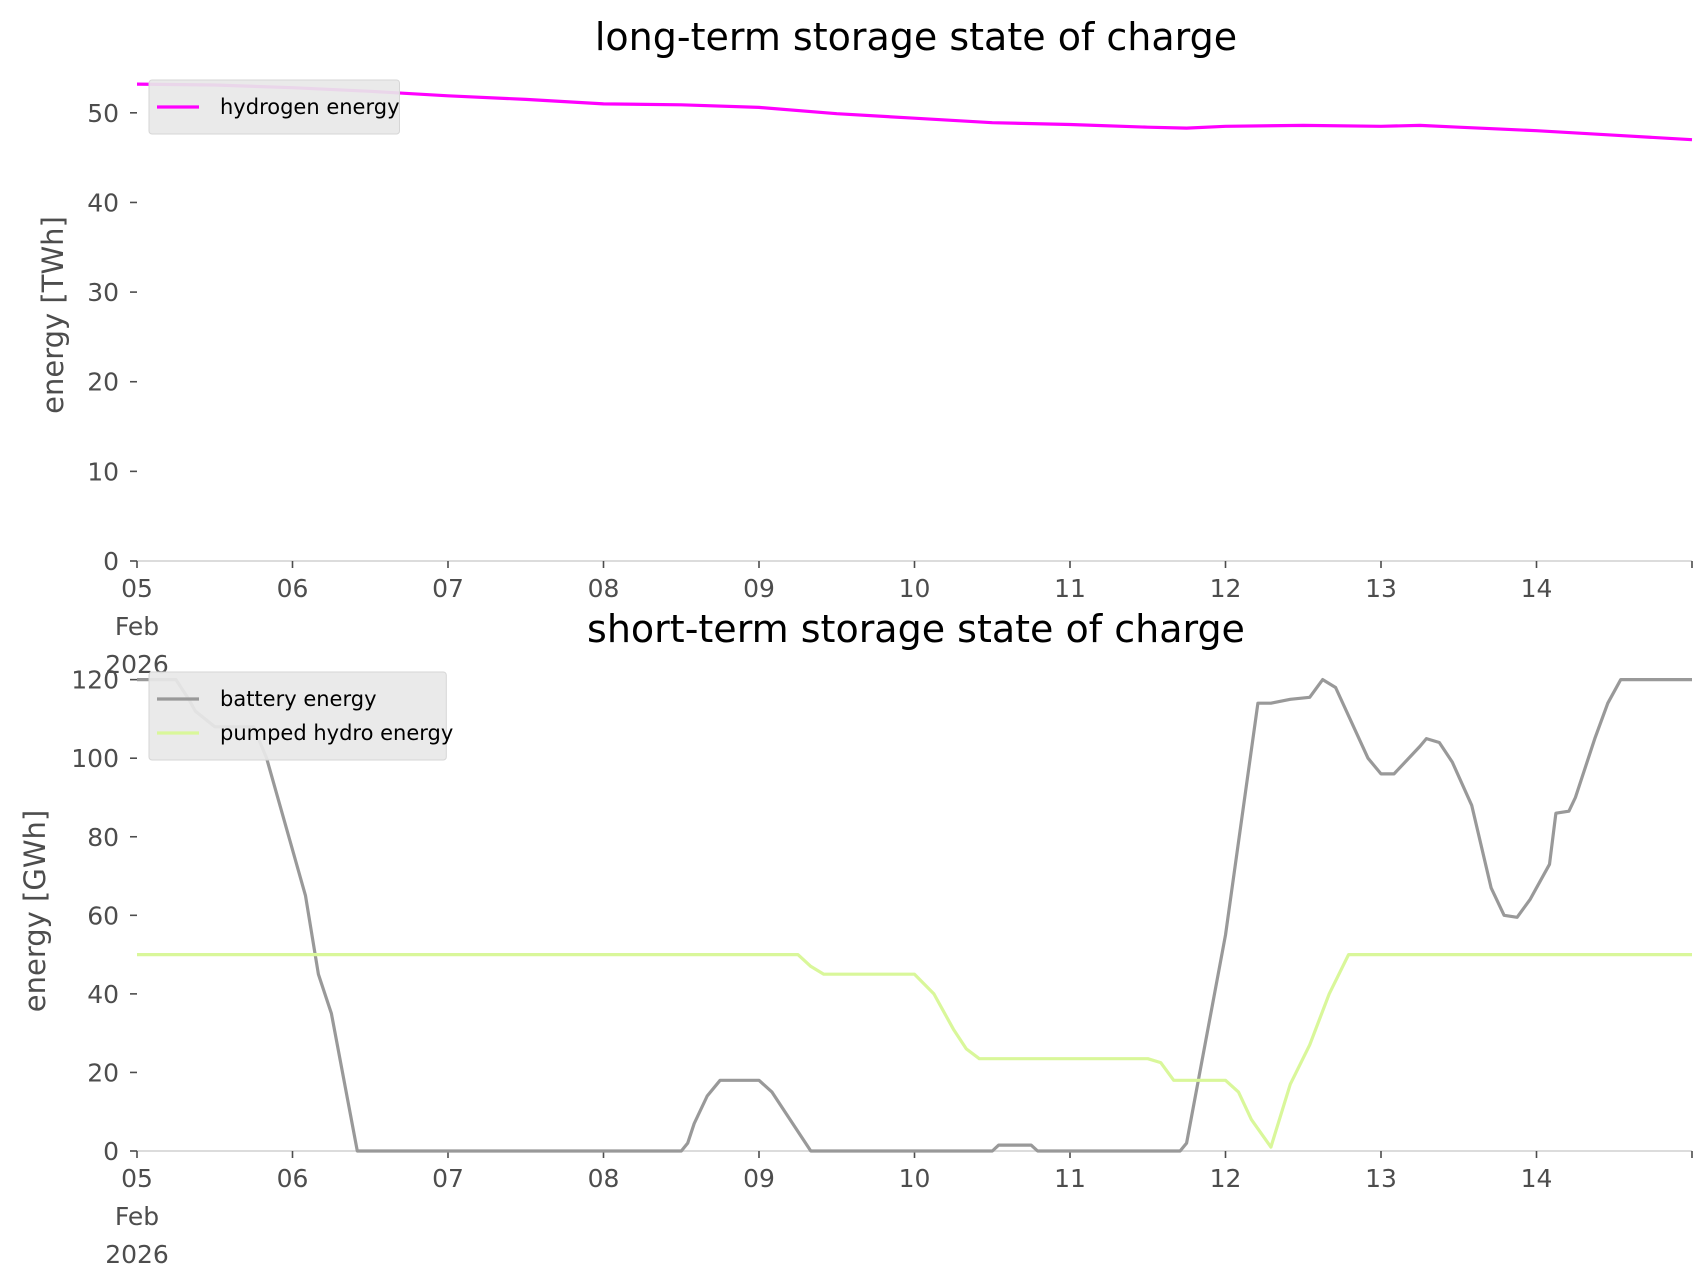  I want to click on y-tick-label: 30, so click(103, 292).